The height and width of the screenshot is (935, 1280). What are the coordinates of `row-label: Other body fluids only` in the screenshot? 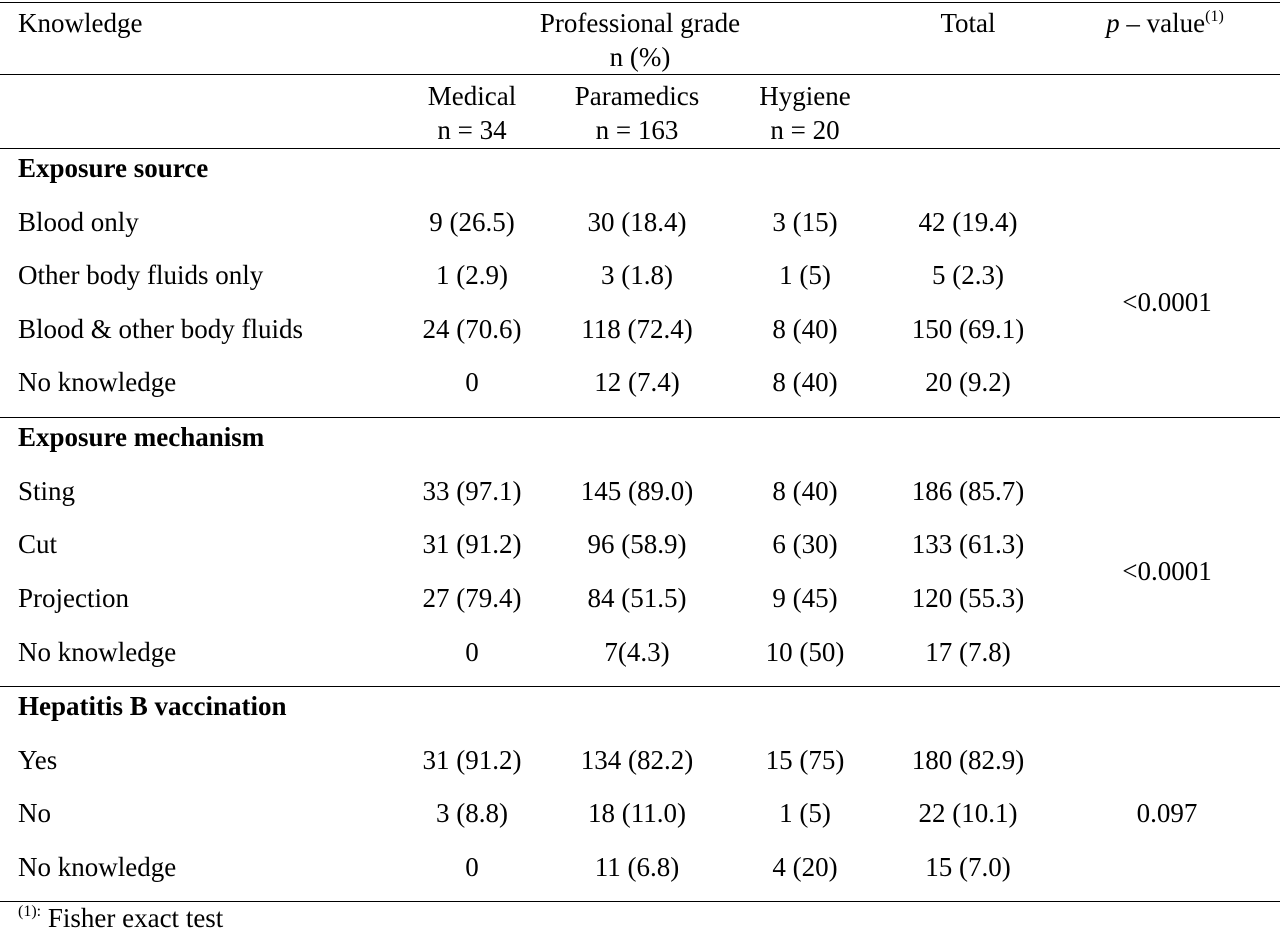 It's located at (141, 275).